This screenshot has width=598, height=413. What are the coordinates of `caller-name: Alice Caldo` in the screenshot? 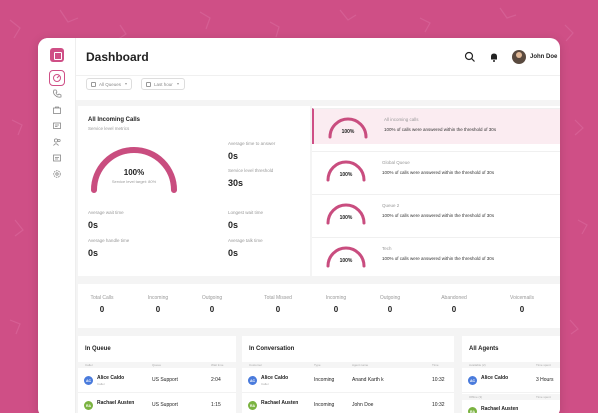 It's located at (111, 378).